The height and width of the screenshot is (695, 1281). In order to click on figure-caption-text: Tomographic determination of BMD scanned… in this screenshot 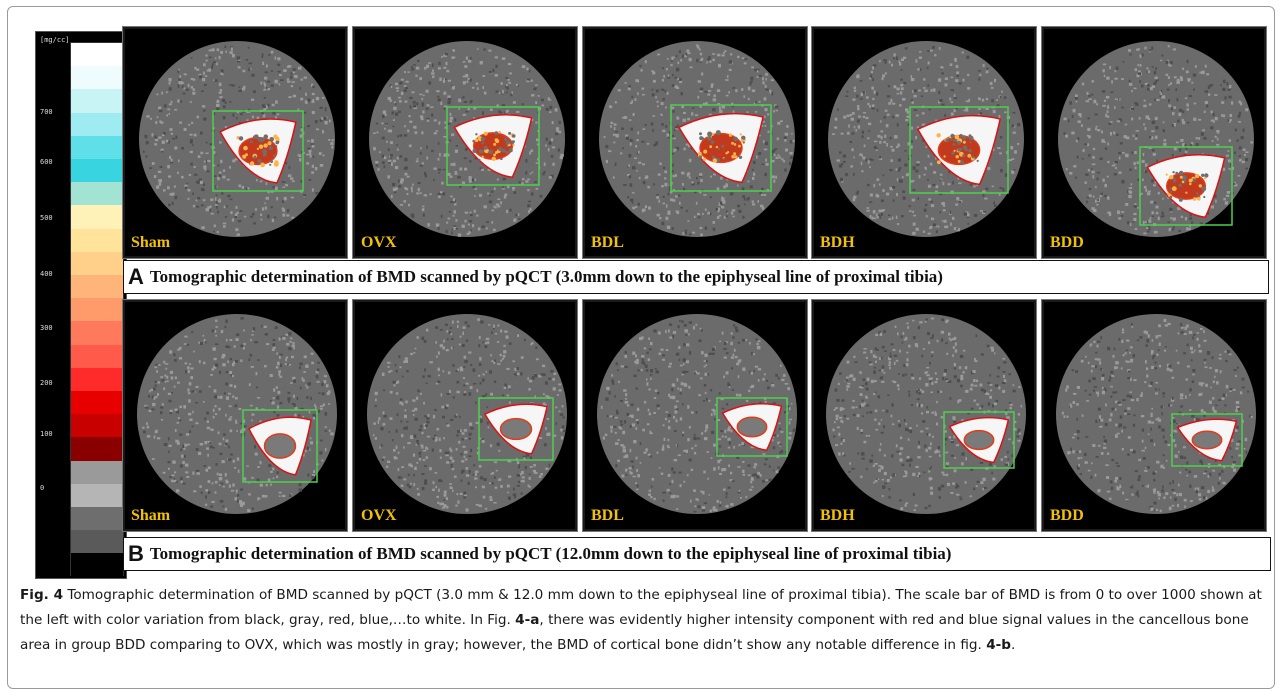, I will do `click(641, 607)`.